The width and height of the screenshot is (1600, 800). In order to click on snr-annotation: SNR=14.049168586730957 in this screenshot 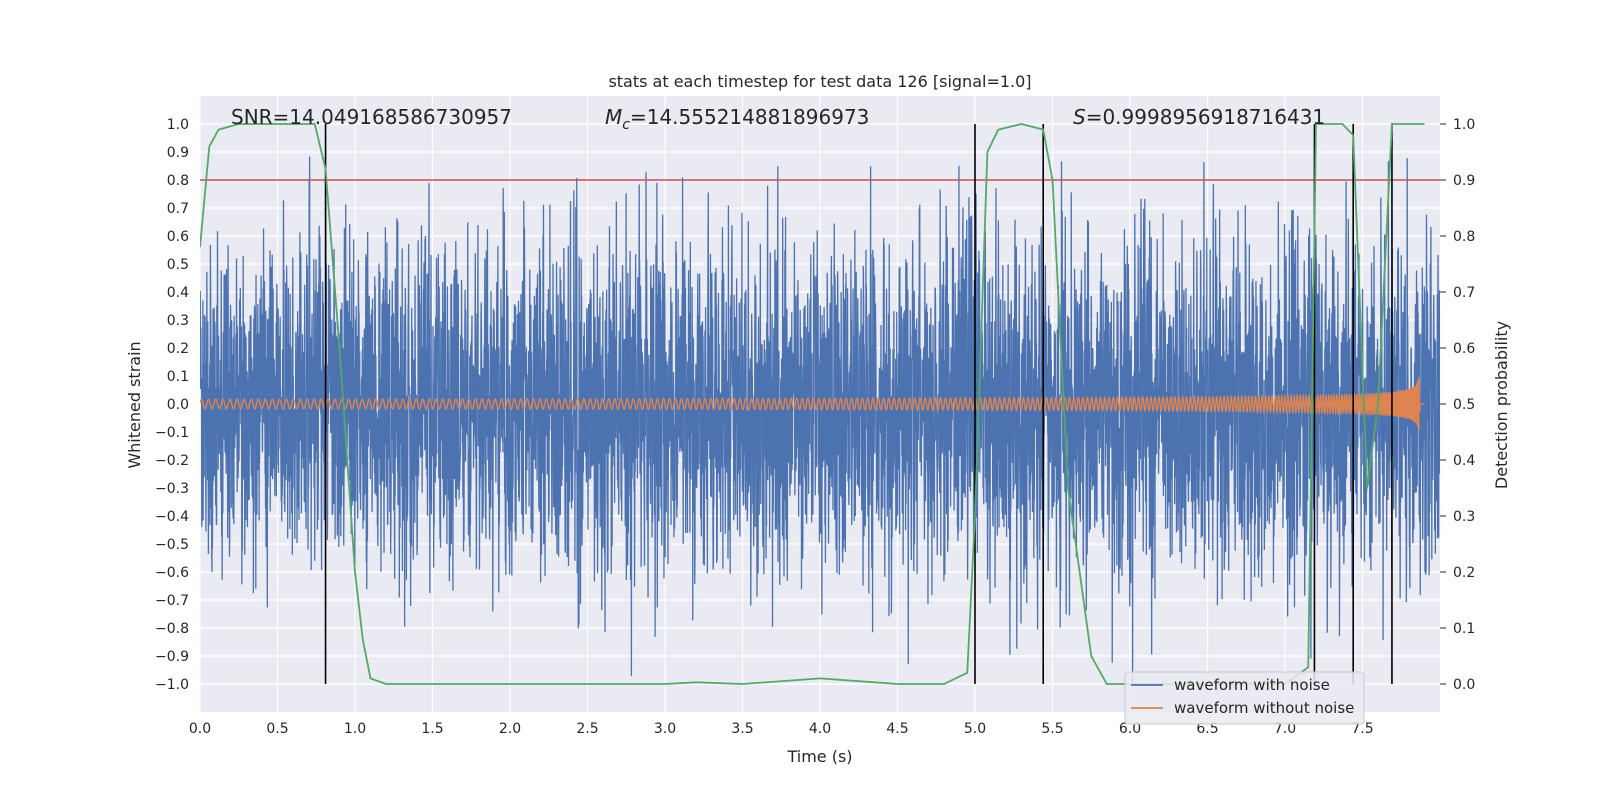, I will do `click(371, 117)`.